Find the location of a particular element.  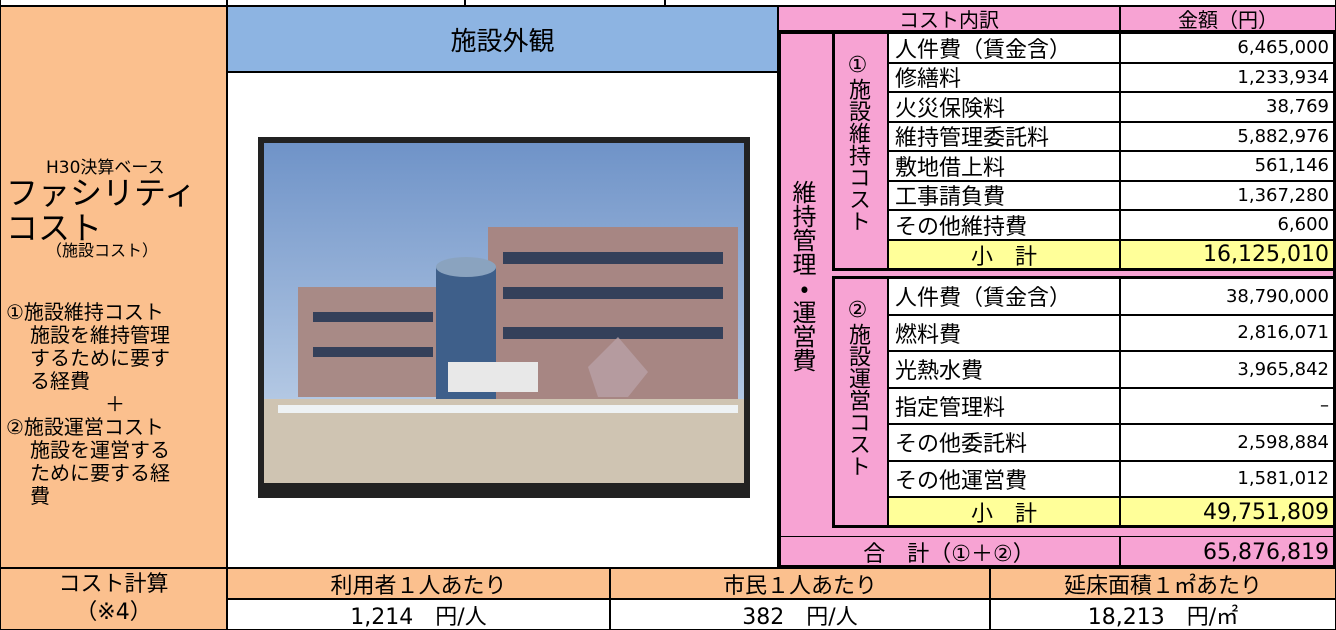

item-name: 維持管理委託料 is located at coordinates (1004, 136).